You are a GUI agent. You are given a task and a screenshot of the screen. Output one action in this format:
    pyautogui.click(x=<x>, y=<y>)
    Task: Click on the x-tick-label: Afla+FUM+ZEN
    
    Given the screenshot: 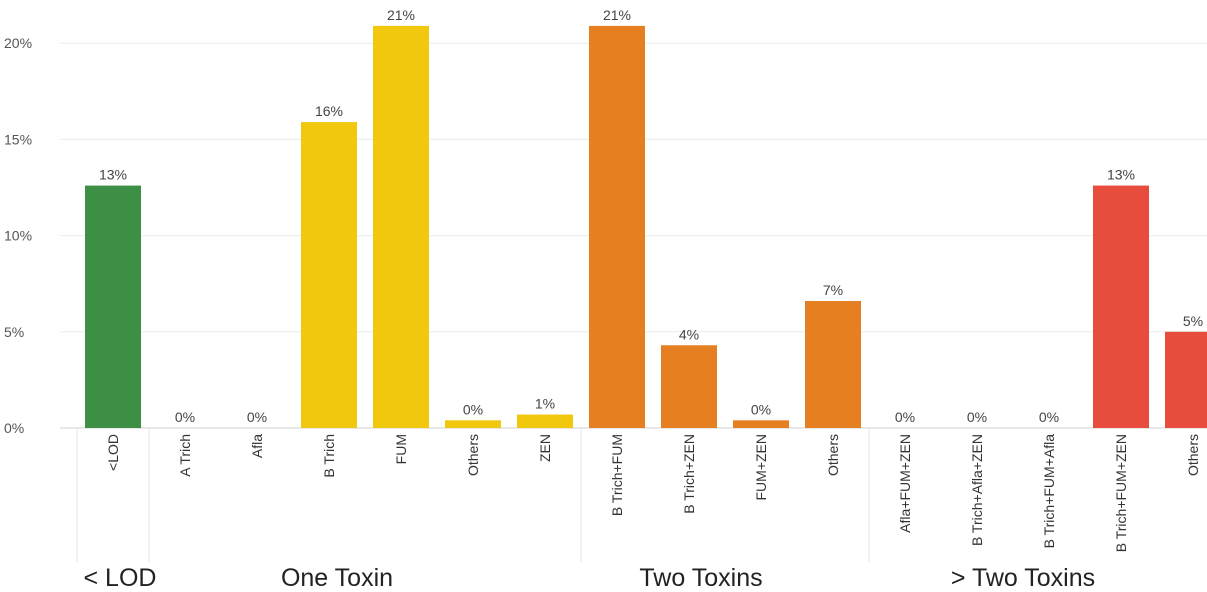 What is the action you would take?
    pyautogui.click(x=905, y=483)
    